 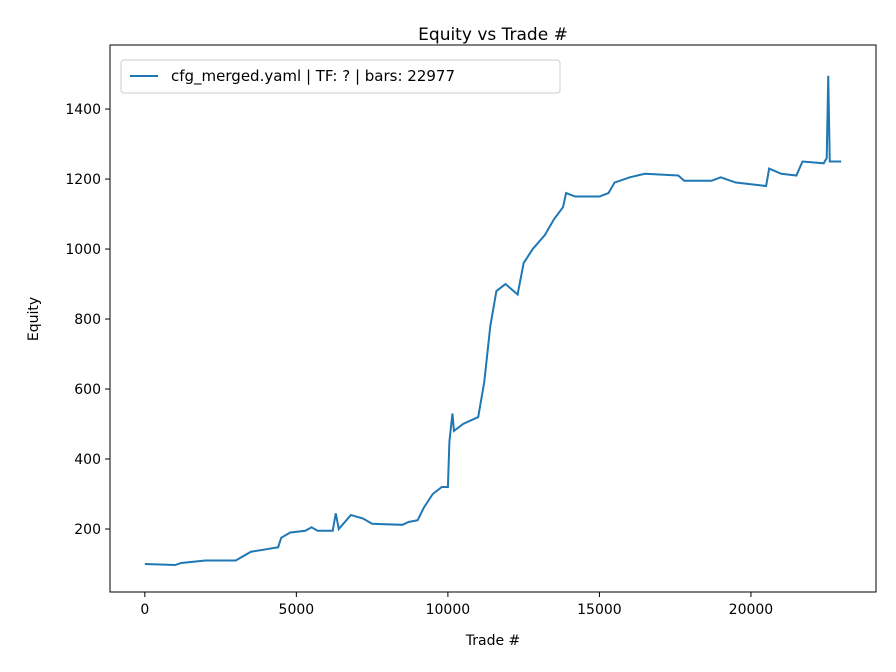 What do you see at coordinates (34, 319) in the screenshot?
I see `y-axis-label: Equity` at bounding box center [34, 319].